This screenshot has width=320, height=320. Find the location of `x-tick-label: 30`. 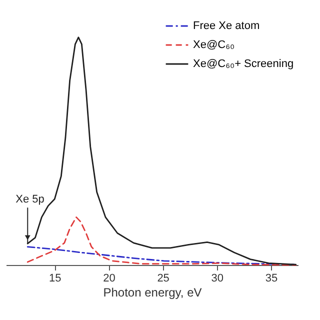

x-tick-label: 30 is located at coordinates (217, 278).